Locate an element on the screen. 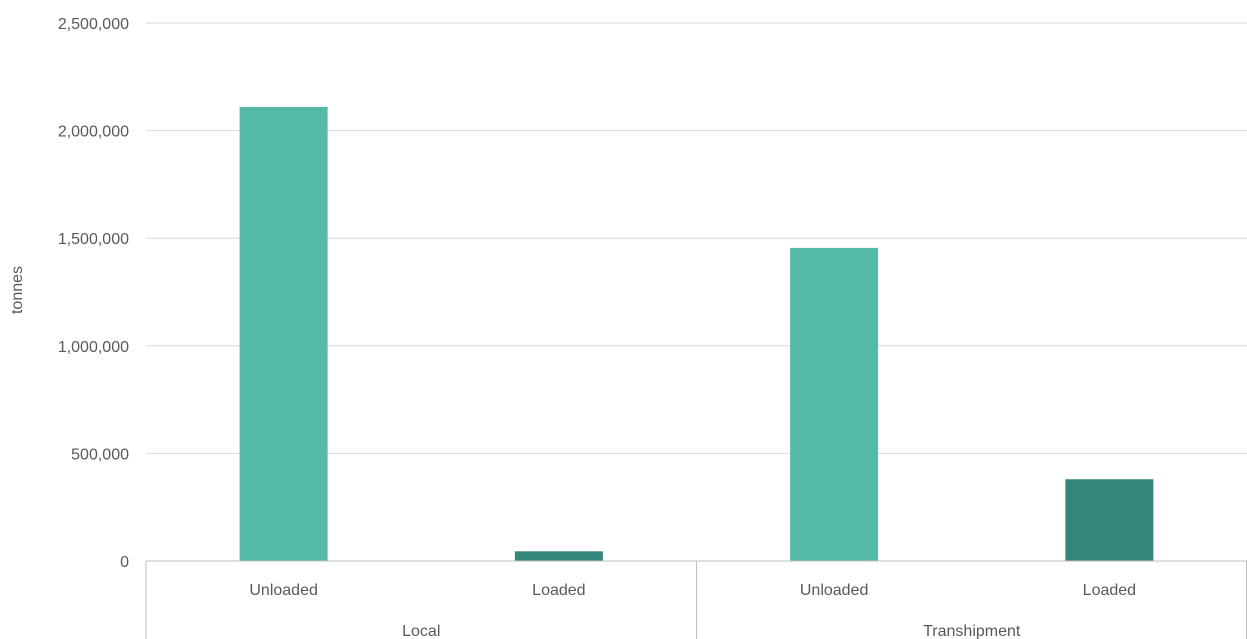  y-tick-label: 0 is located at coordinates (124, 562).